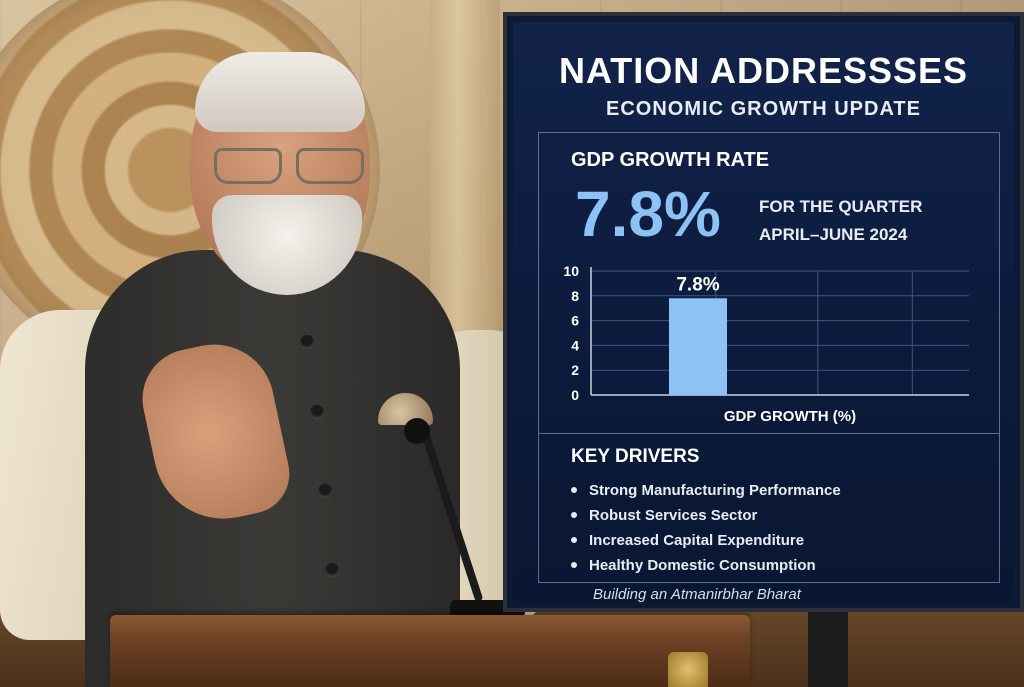 This screenshot has width=1024, height=687. What do you see at coordinates (697, 594) in the screenshot?
I see `screen-tagline: Building an Atmanirbhar Bharat` at bounding box center [697, 594].